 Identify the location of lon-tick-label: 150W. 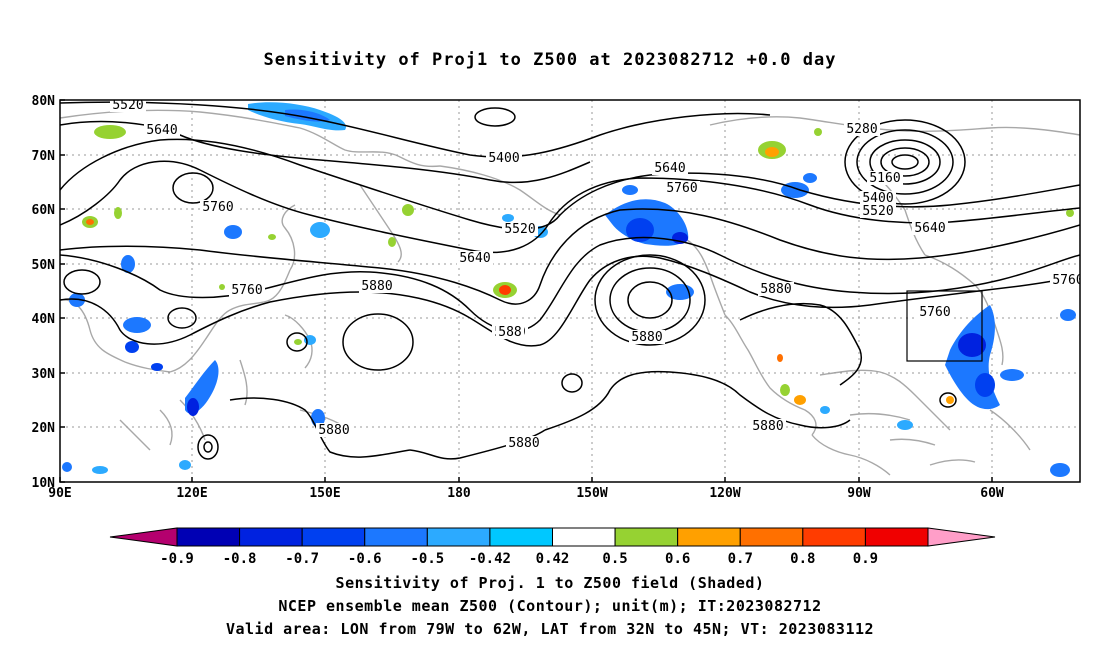
(591, 493).